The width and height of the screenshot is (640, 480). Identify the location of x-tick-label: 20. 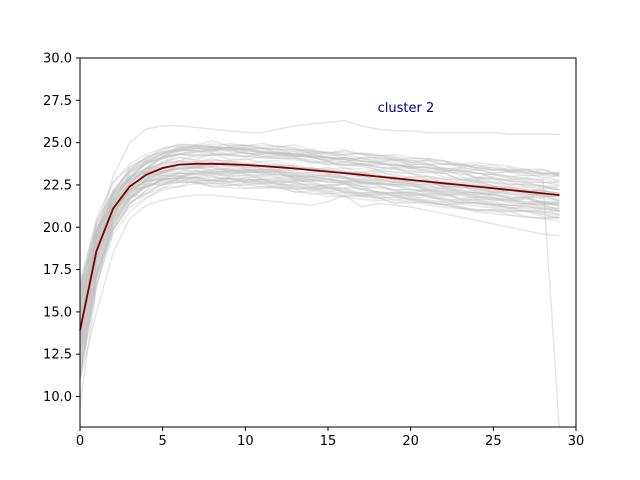
(410, 441).